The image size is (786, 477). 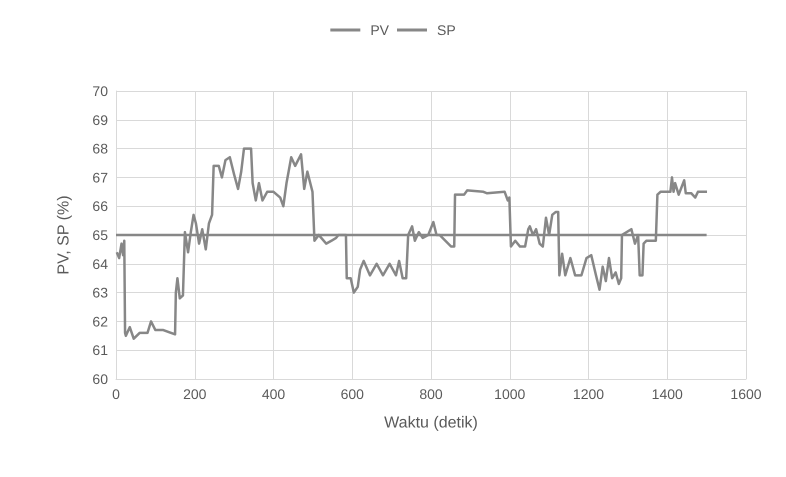 What do you see at coordinates (274, 394) in the screenshot?
I see `x-tick-label: 400` at bounding box center [274, 394].